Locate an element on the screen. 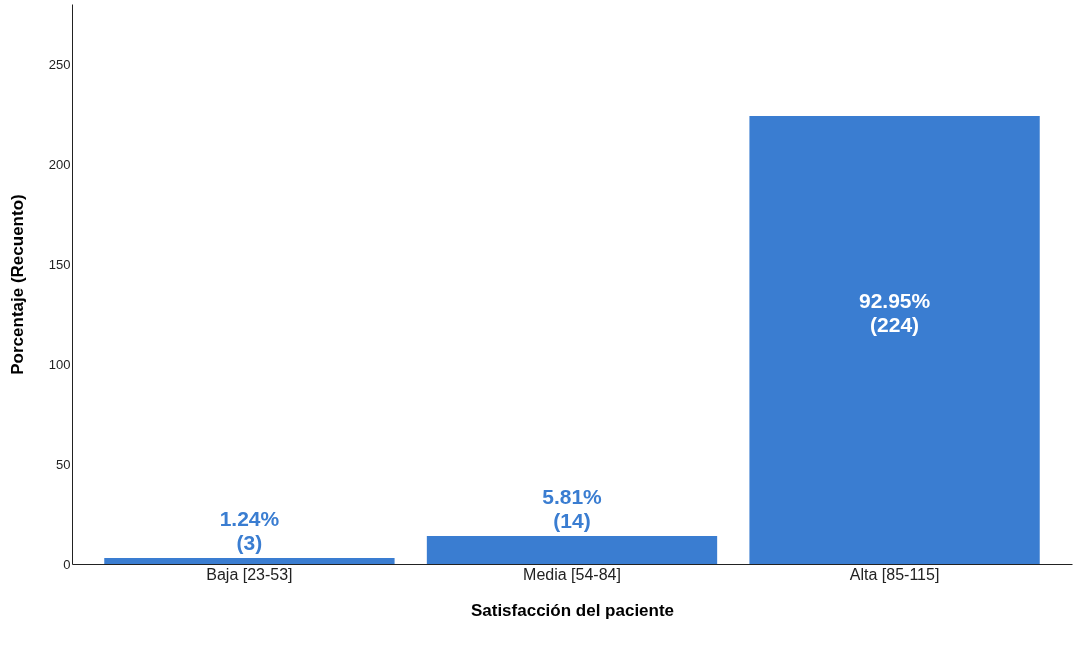 Image resolution: width=1092 pixels, height=645 pixels. y-tick-label: 50 is located at coordinates (63, 464).